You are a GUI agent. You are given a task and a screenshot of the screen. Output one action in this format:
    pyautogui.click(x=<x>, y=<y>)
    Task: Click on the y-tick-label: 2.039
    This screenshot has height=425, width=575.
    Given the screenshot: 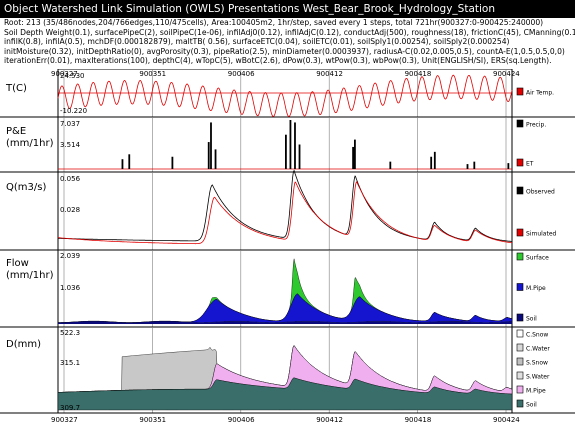 What is the action you would take?
    pyautogui.click(x=70, y=256)
    